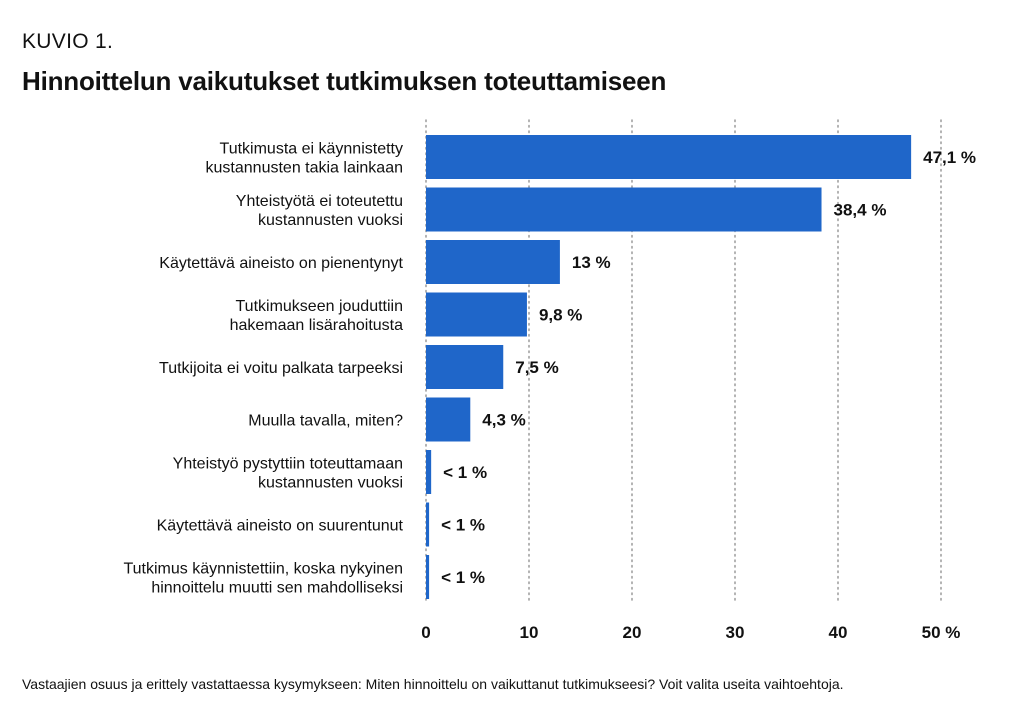 The image size is (1024, 721). I want to click on category-label: hakemaan lisärahoitusta, so click(317, 325).